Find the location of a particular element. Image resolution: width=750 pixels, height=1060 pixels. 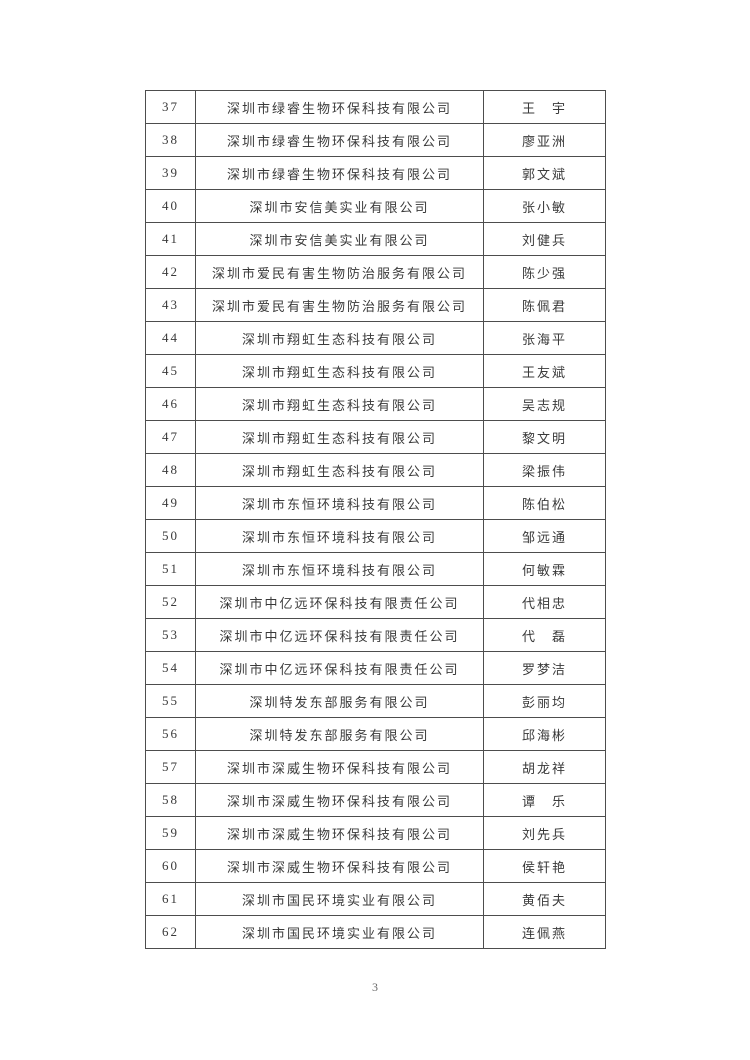

table-row: 47 深圳市翔虹生态科技有限公司 黎文明 is located at coordinates (375, 437).